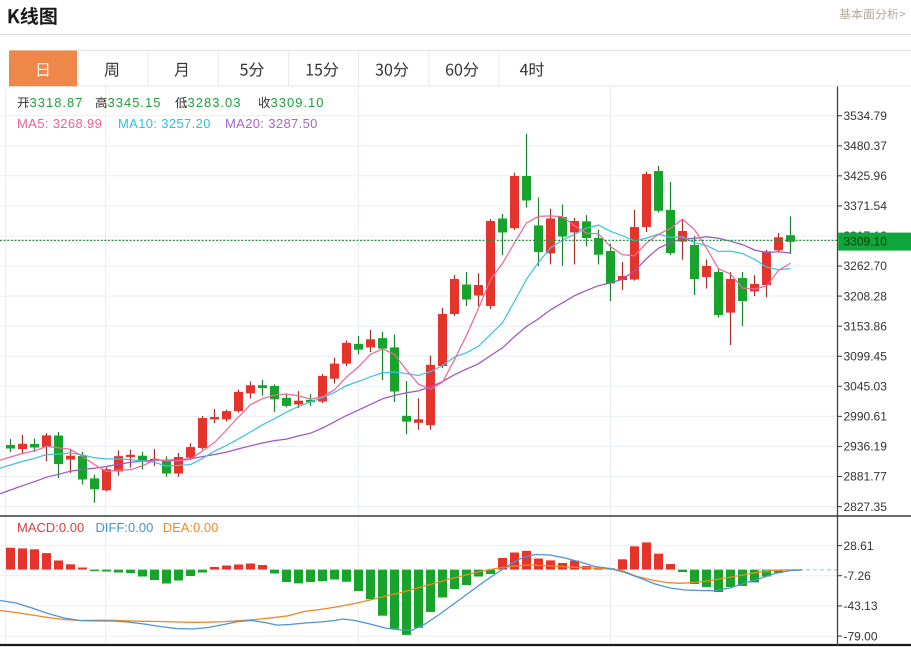 This screenshot has width=911, height=647. Describe the element at coordinates (861, 606) in the screenshot. I see `svg-text: -43.13` at that location.